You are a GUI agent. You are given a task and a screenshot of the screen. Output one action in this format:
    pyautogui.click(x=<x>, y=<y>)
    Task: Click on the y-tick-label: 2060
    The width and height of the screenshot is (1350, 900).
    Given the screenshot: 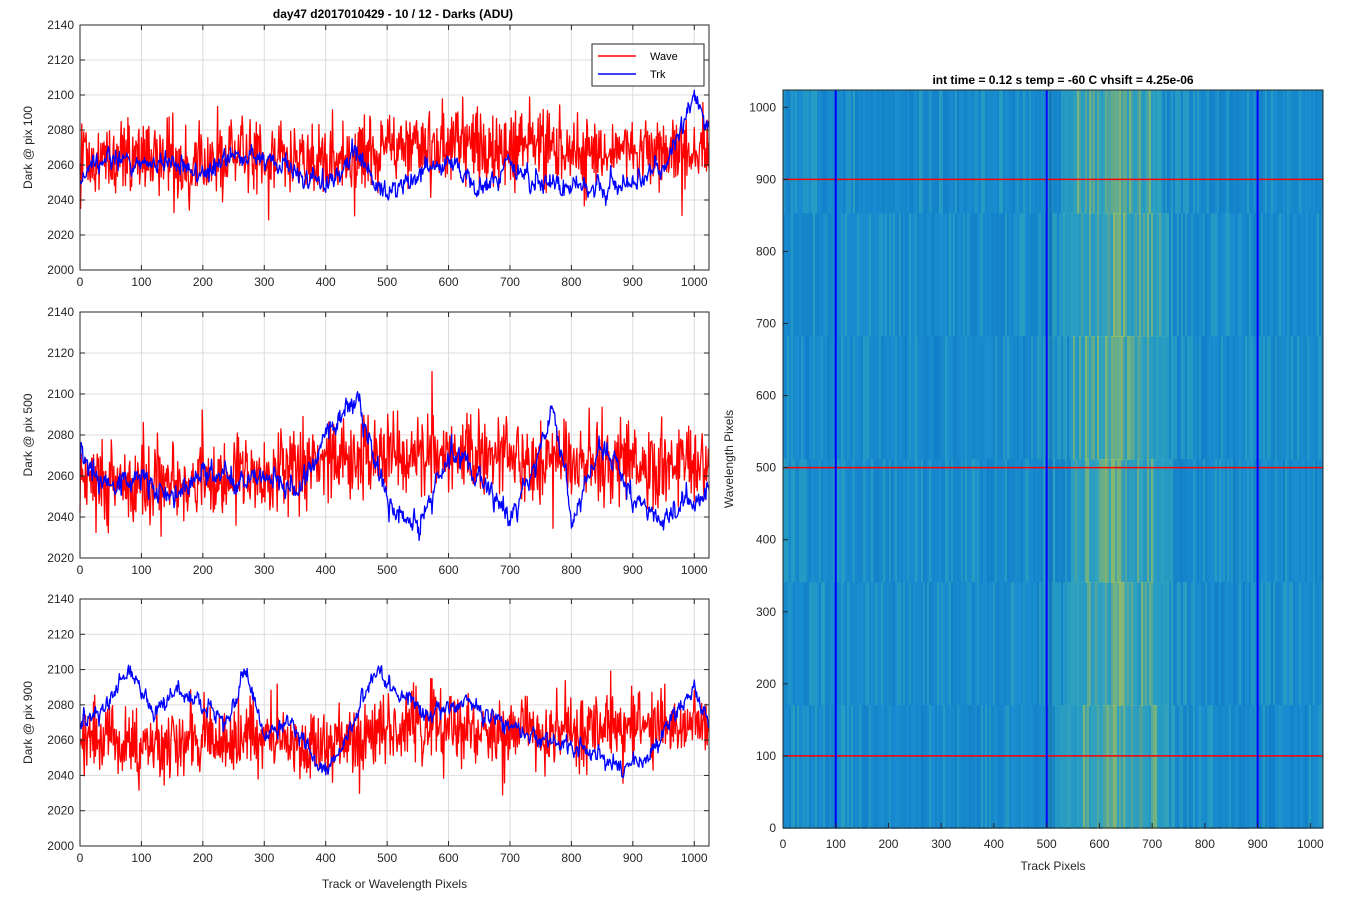 What is the action you would take?
    pyautogui.click(x=60, y=740)
    